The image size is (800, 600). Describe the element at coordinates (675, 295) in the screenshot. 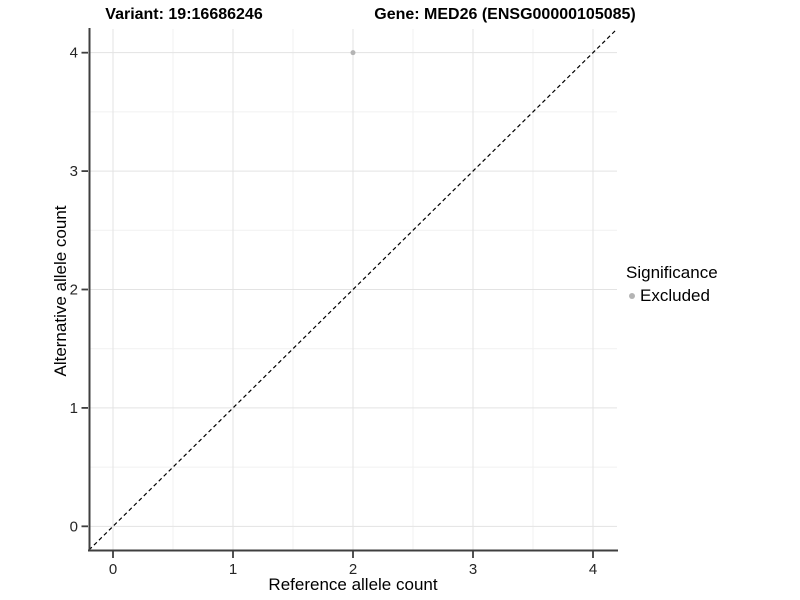

I see `legend-item-label: Excluded` at that location.